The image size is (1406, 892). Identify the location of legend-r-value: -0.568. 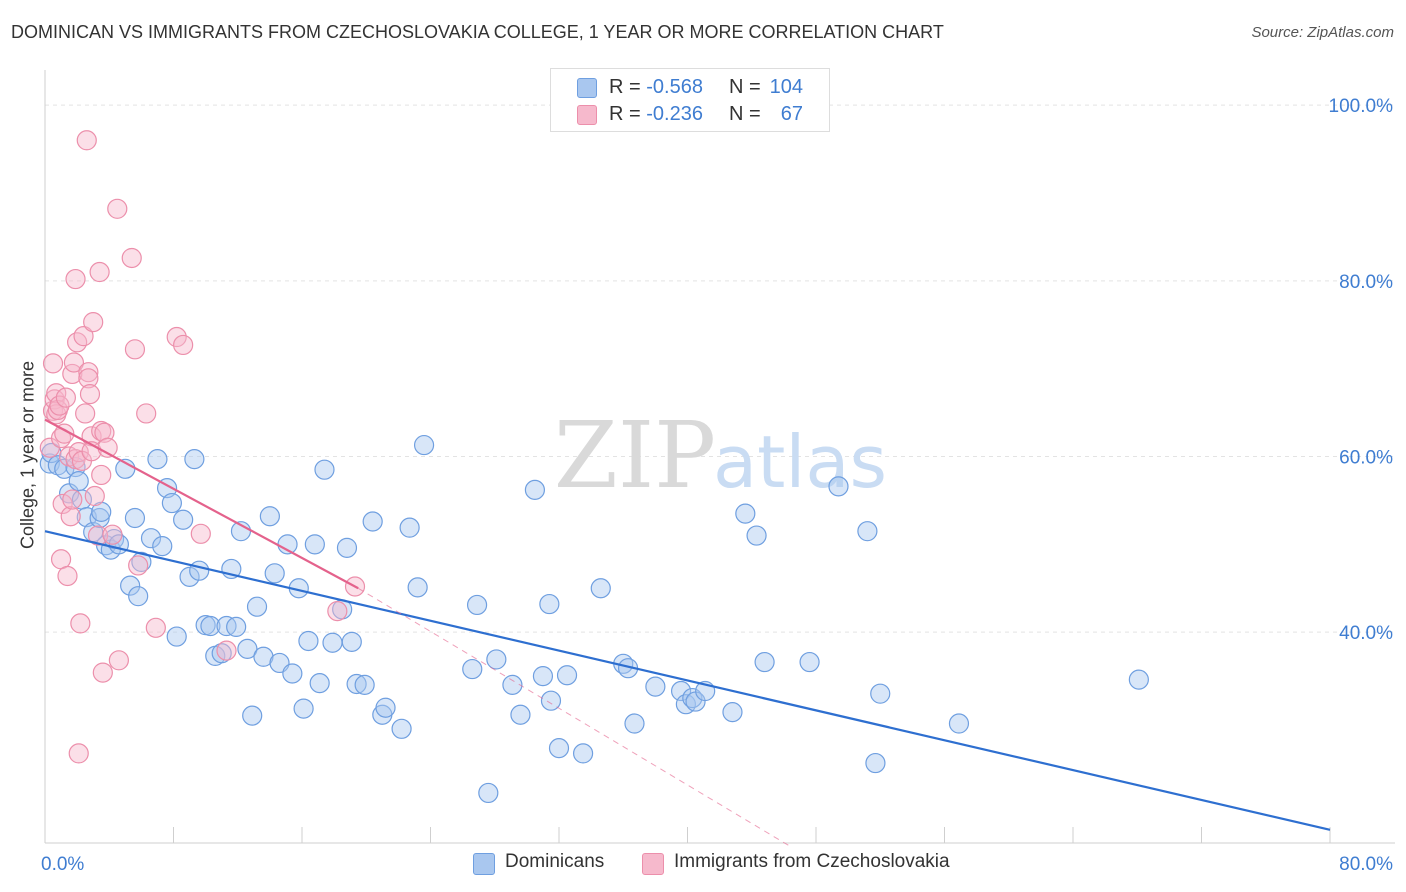
(674, 87).